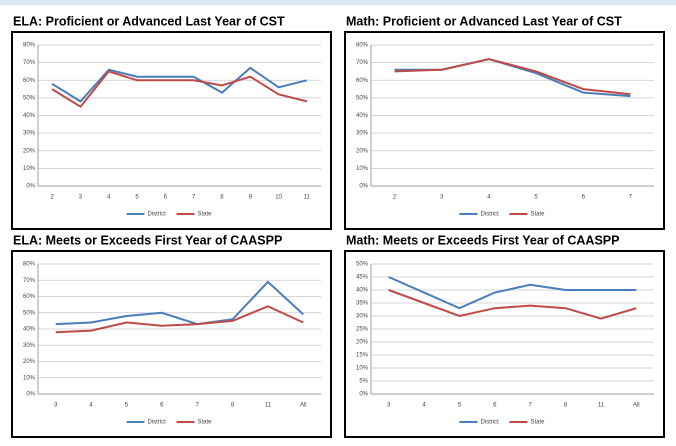  What do you see at coordinates (362, 278) in the screenshot?
I see `y-tick-label: 45%` at bounding box center [362, 278].